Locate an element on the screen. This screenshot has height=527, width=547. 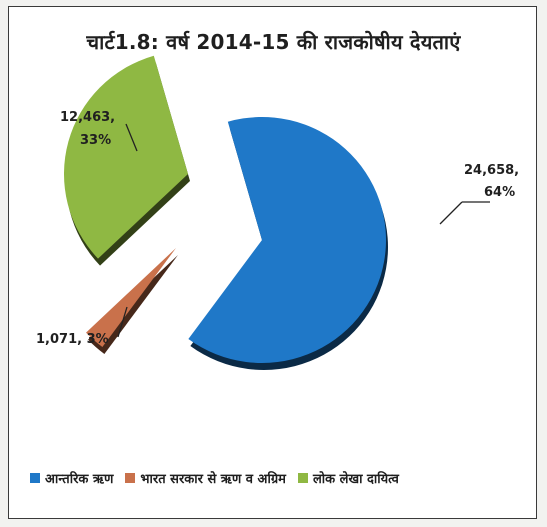
legend-label: आन्तरिक ऋण is located at coordinates (79, 479).